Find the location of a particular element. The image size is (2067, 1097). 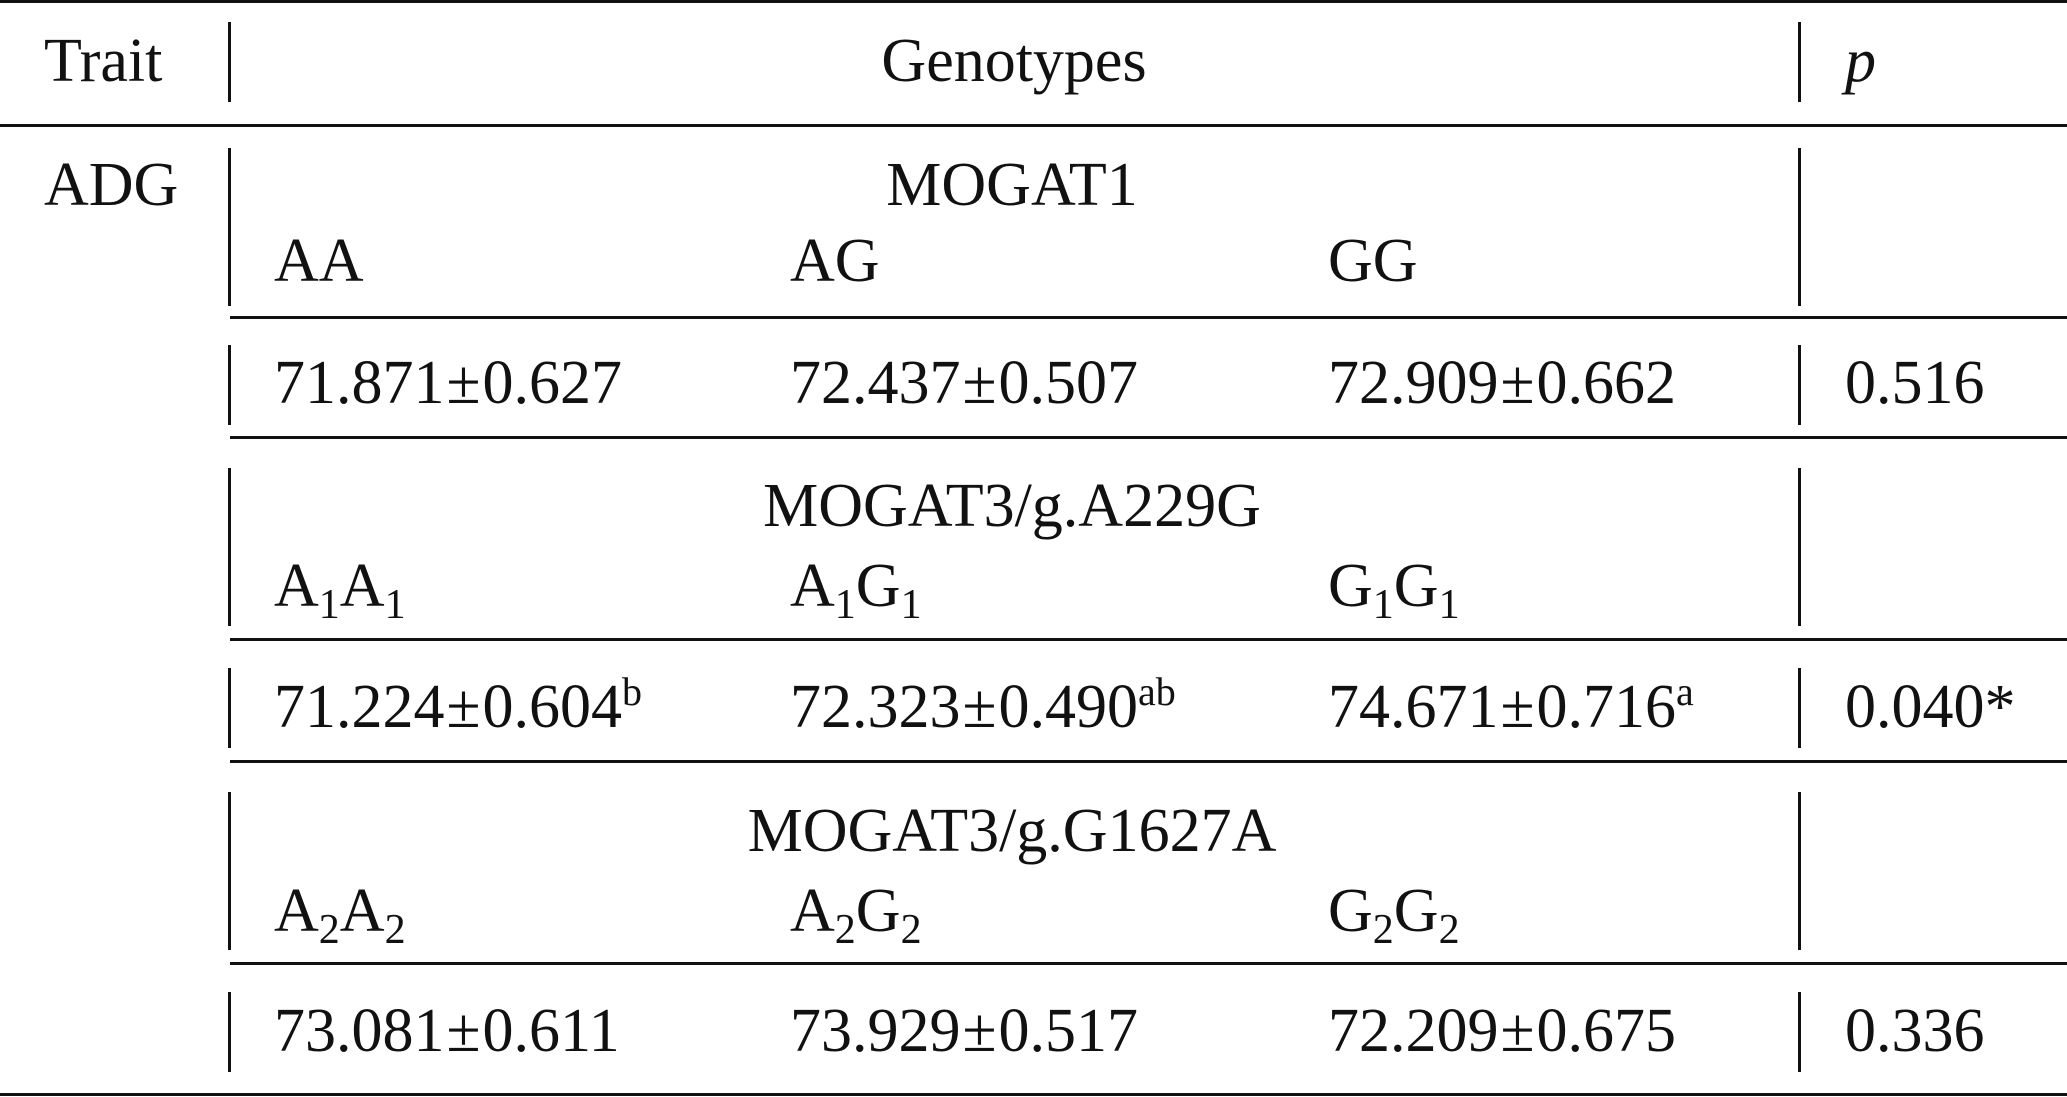

group2-bottom-rule is located at coordinates (1148, 761).